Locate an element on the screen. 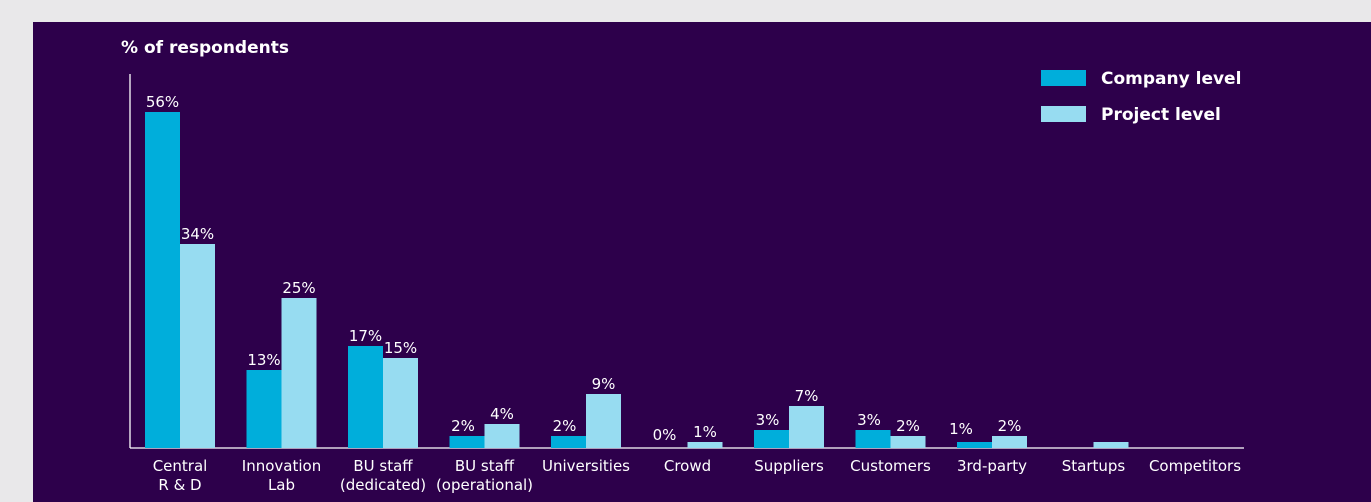 This screenshot has width=1371, height=502. category-label-5-0: Crowd is located at coordinates (687, 466).